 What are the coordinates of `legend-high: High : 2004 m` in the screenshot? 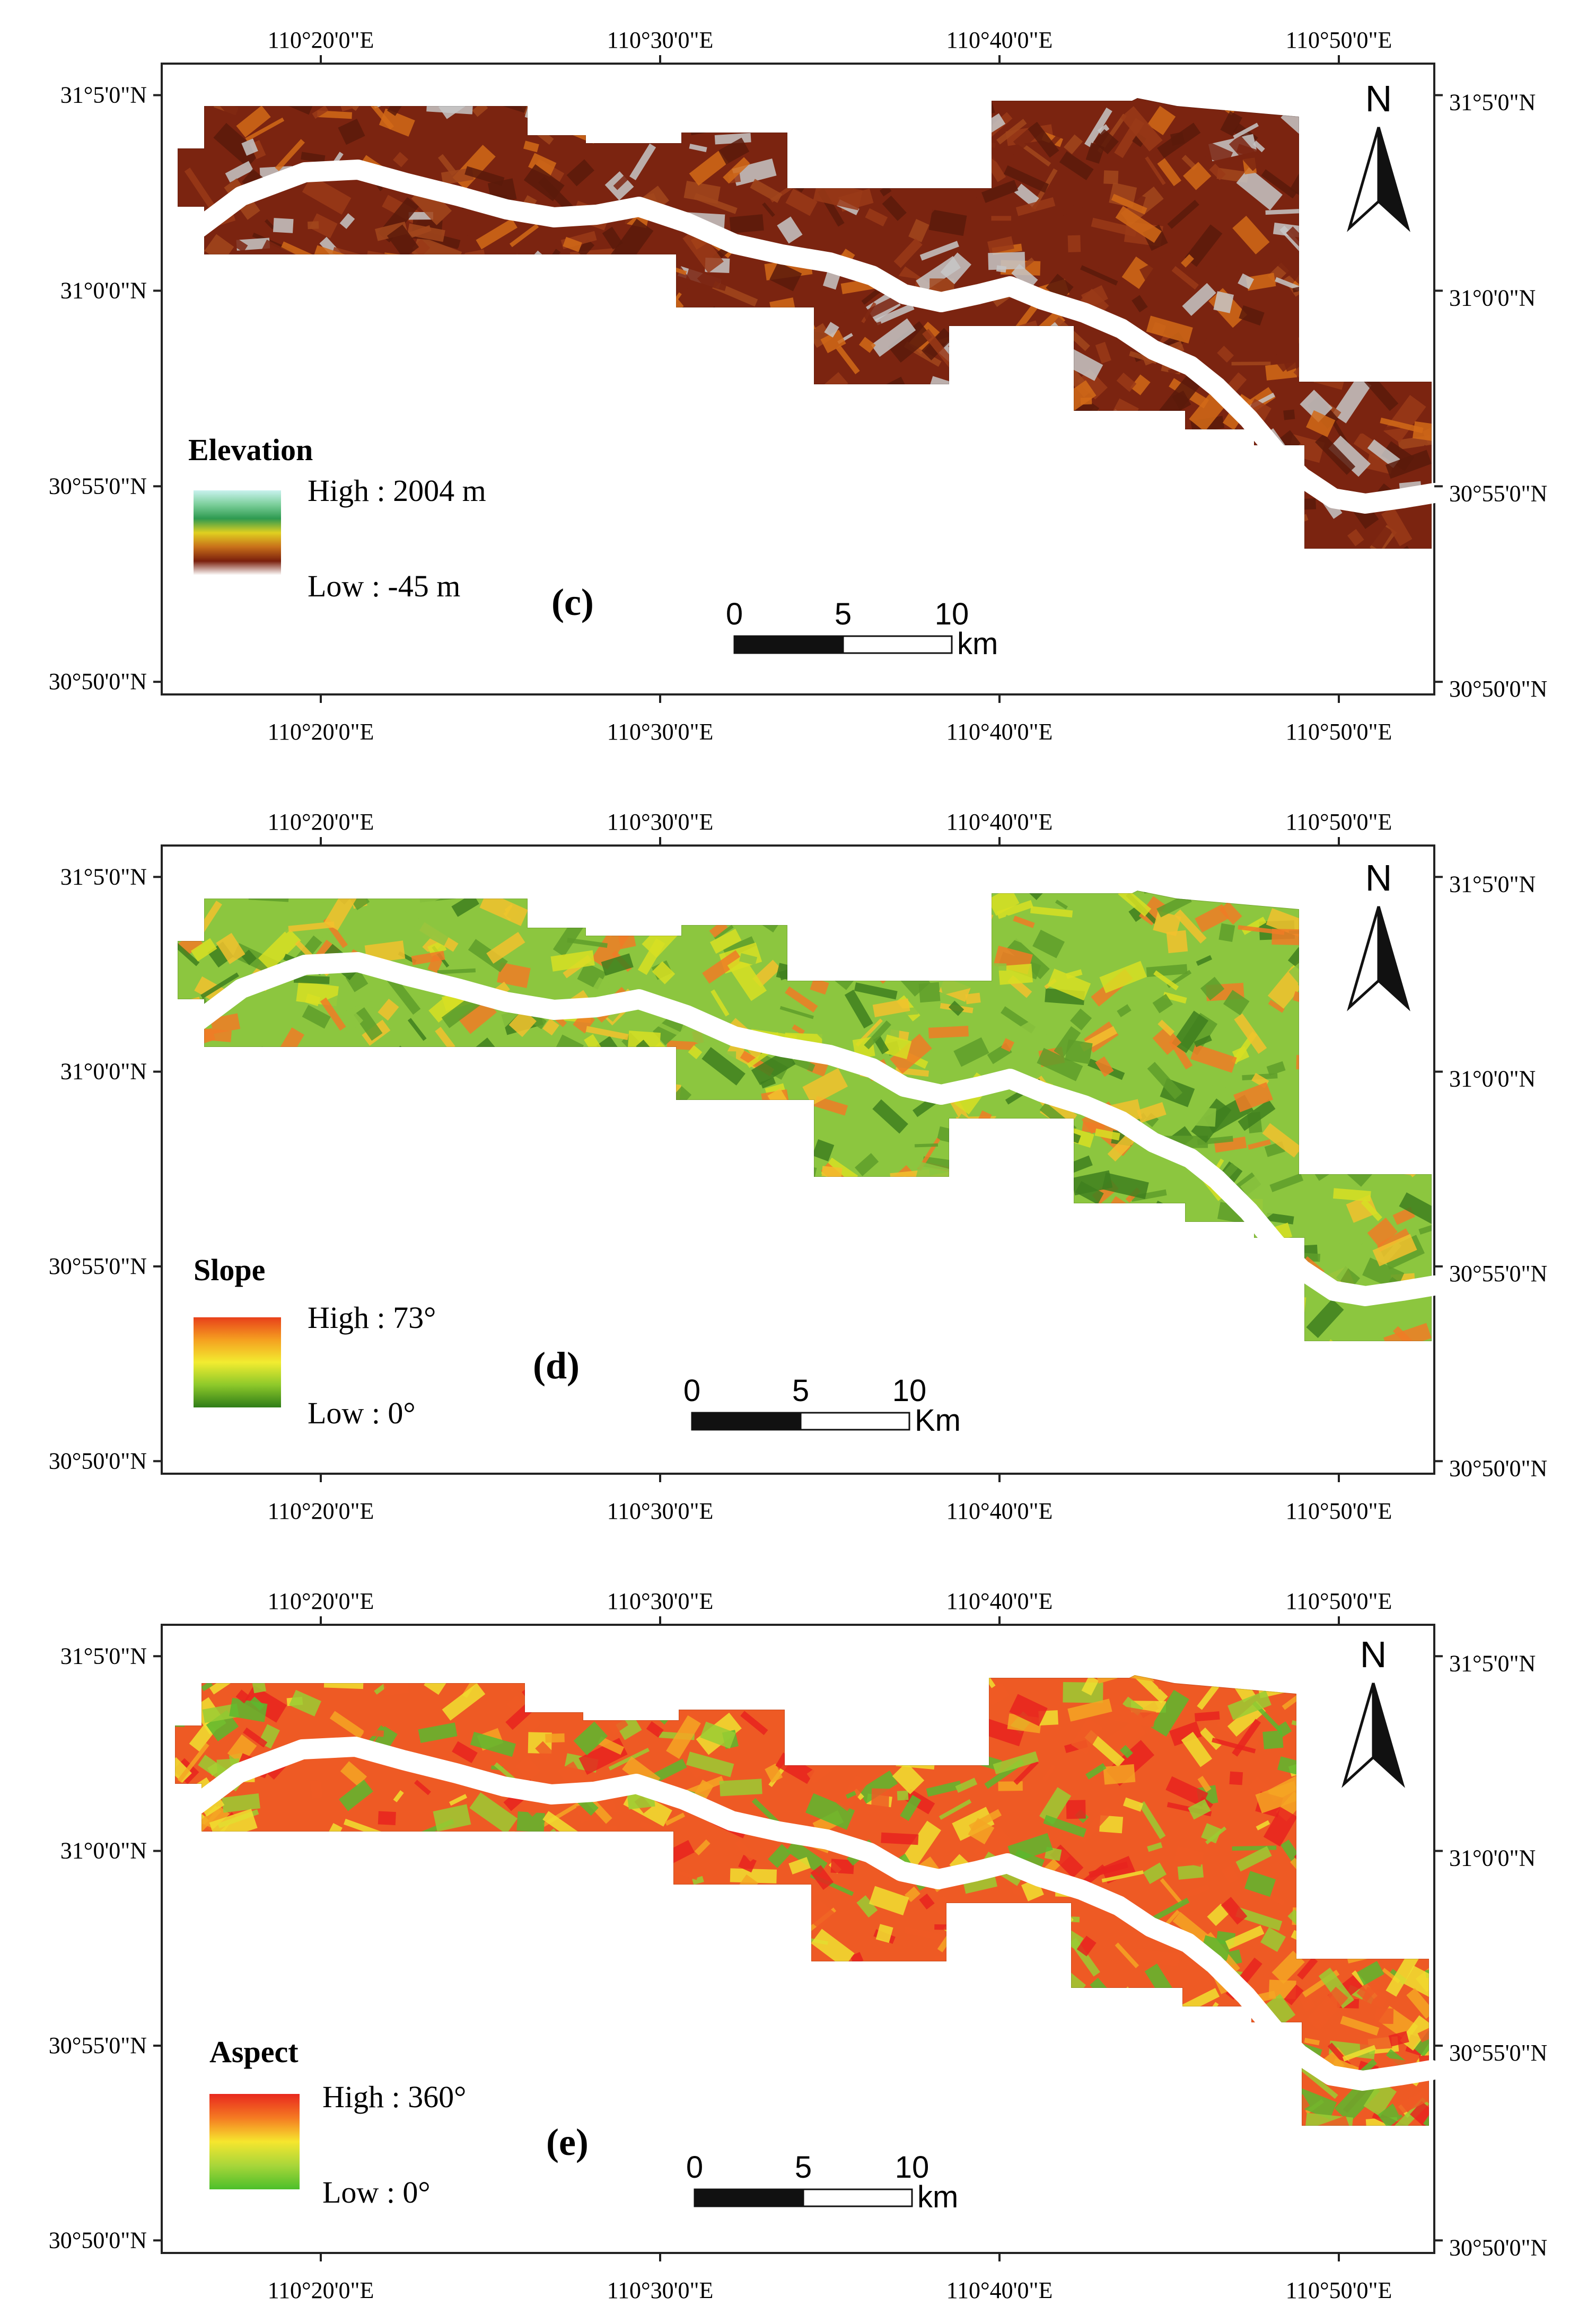 It's located at (397, 490).